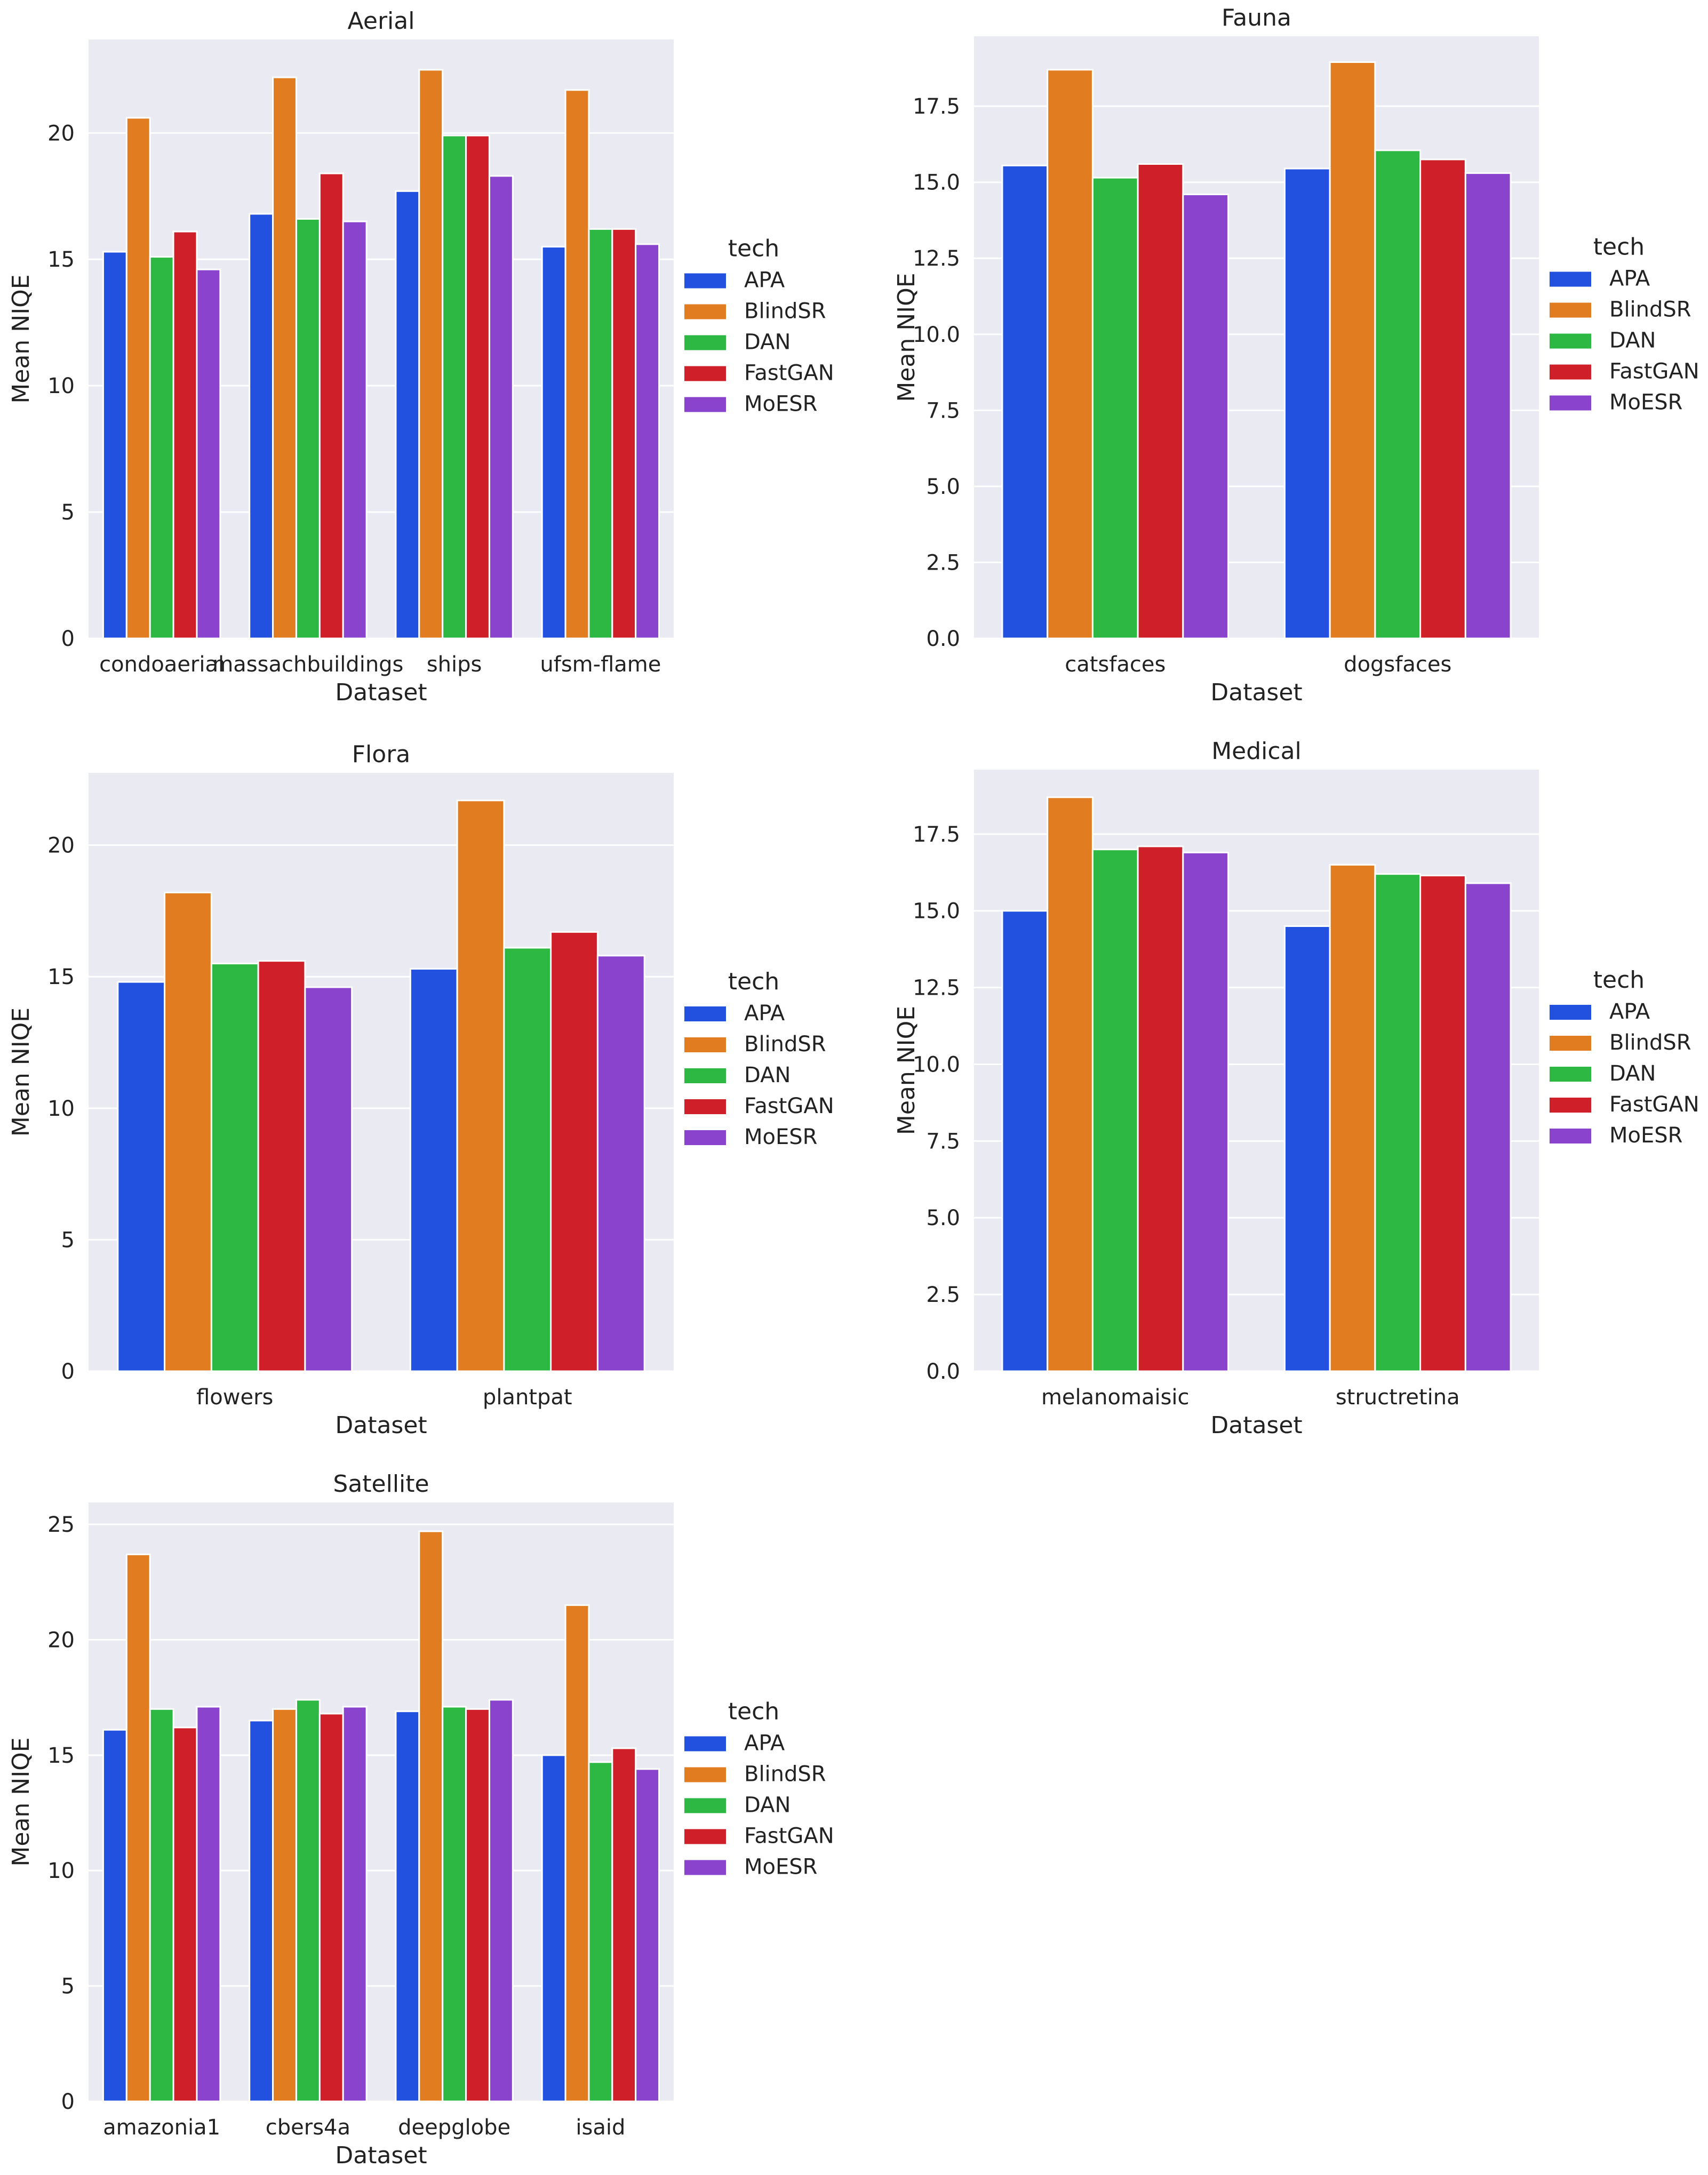 The width and height of the screenshot is (1708, 2175). I want to click on bar-blindsr-dogsfaces, so click(1352, 350).